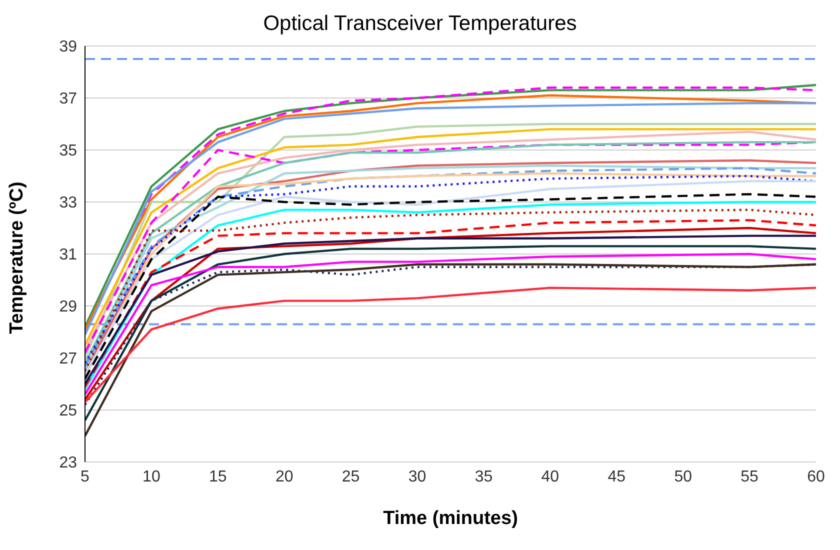 Image resolution: width=840 pixels, height=550 pixels. Describe the element at coordinates (550, 477) in the screenshot. I see `x-tick-label: 40` at that location.